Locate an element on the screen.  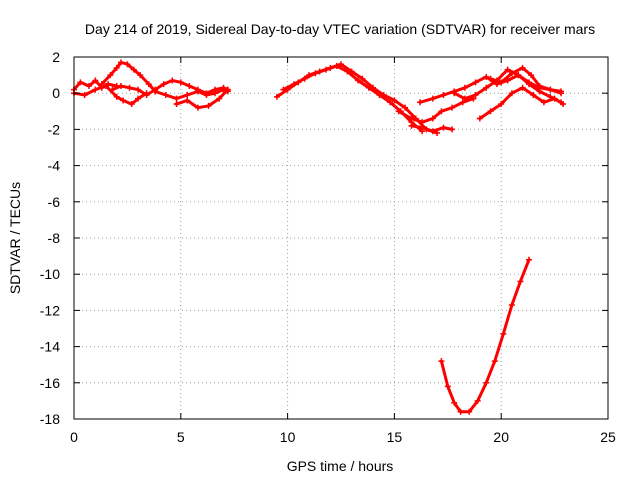
series-arc-b7 is located at coordinates (521, 103).